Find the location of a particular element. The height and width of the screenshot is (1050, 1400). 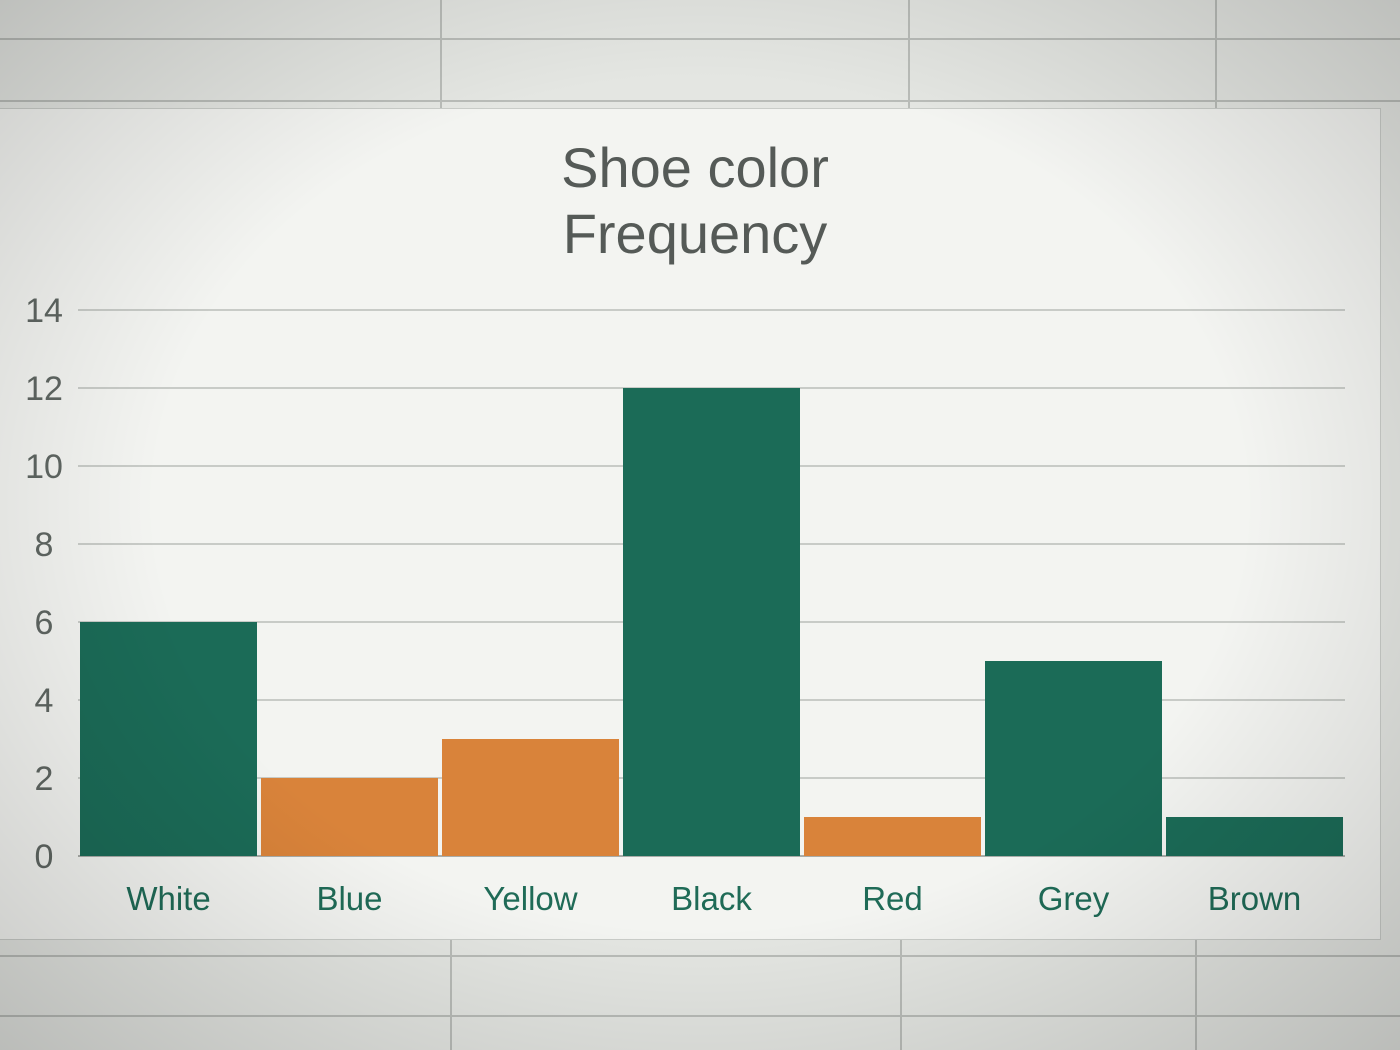

x-category-label: Blue is located at coordinates (349, 898).